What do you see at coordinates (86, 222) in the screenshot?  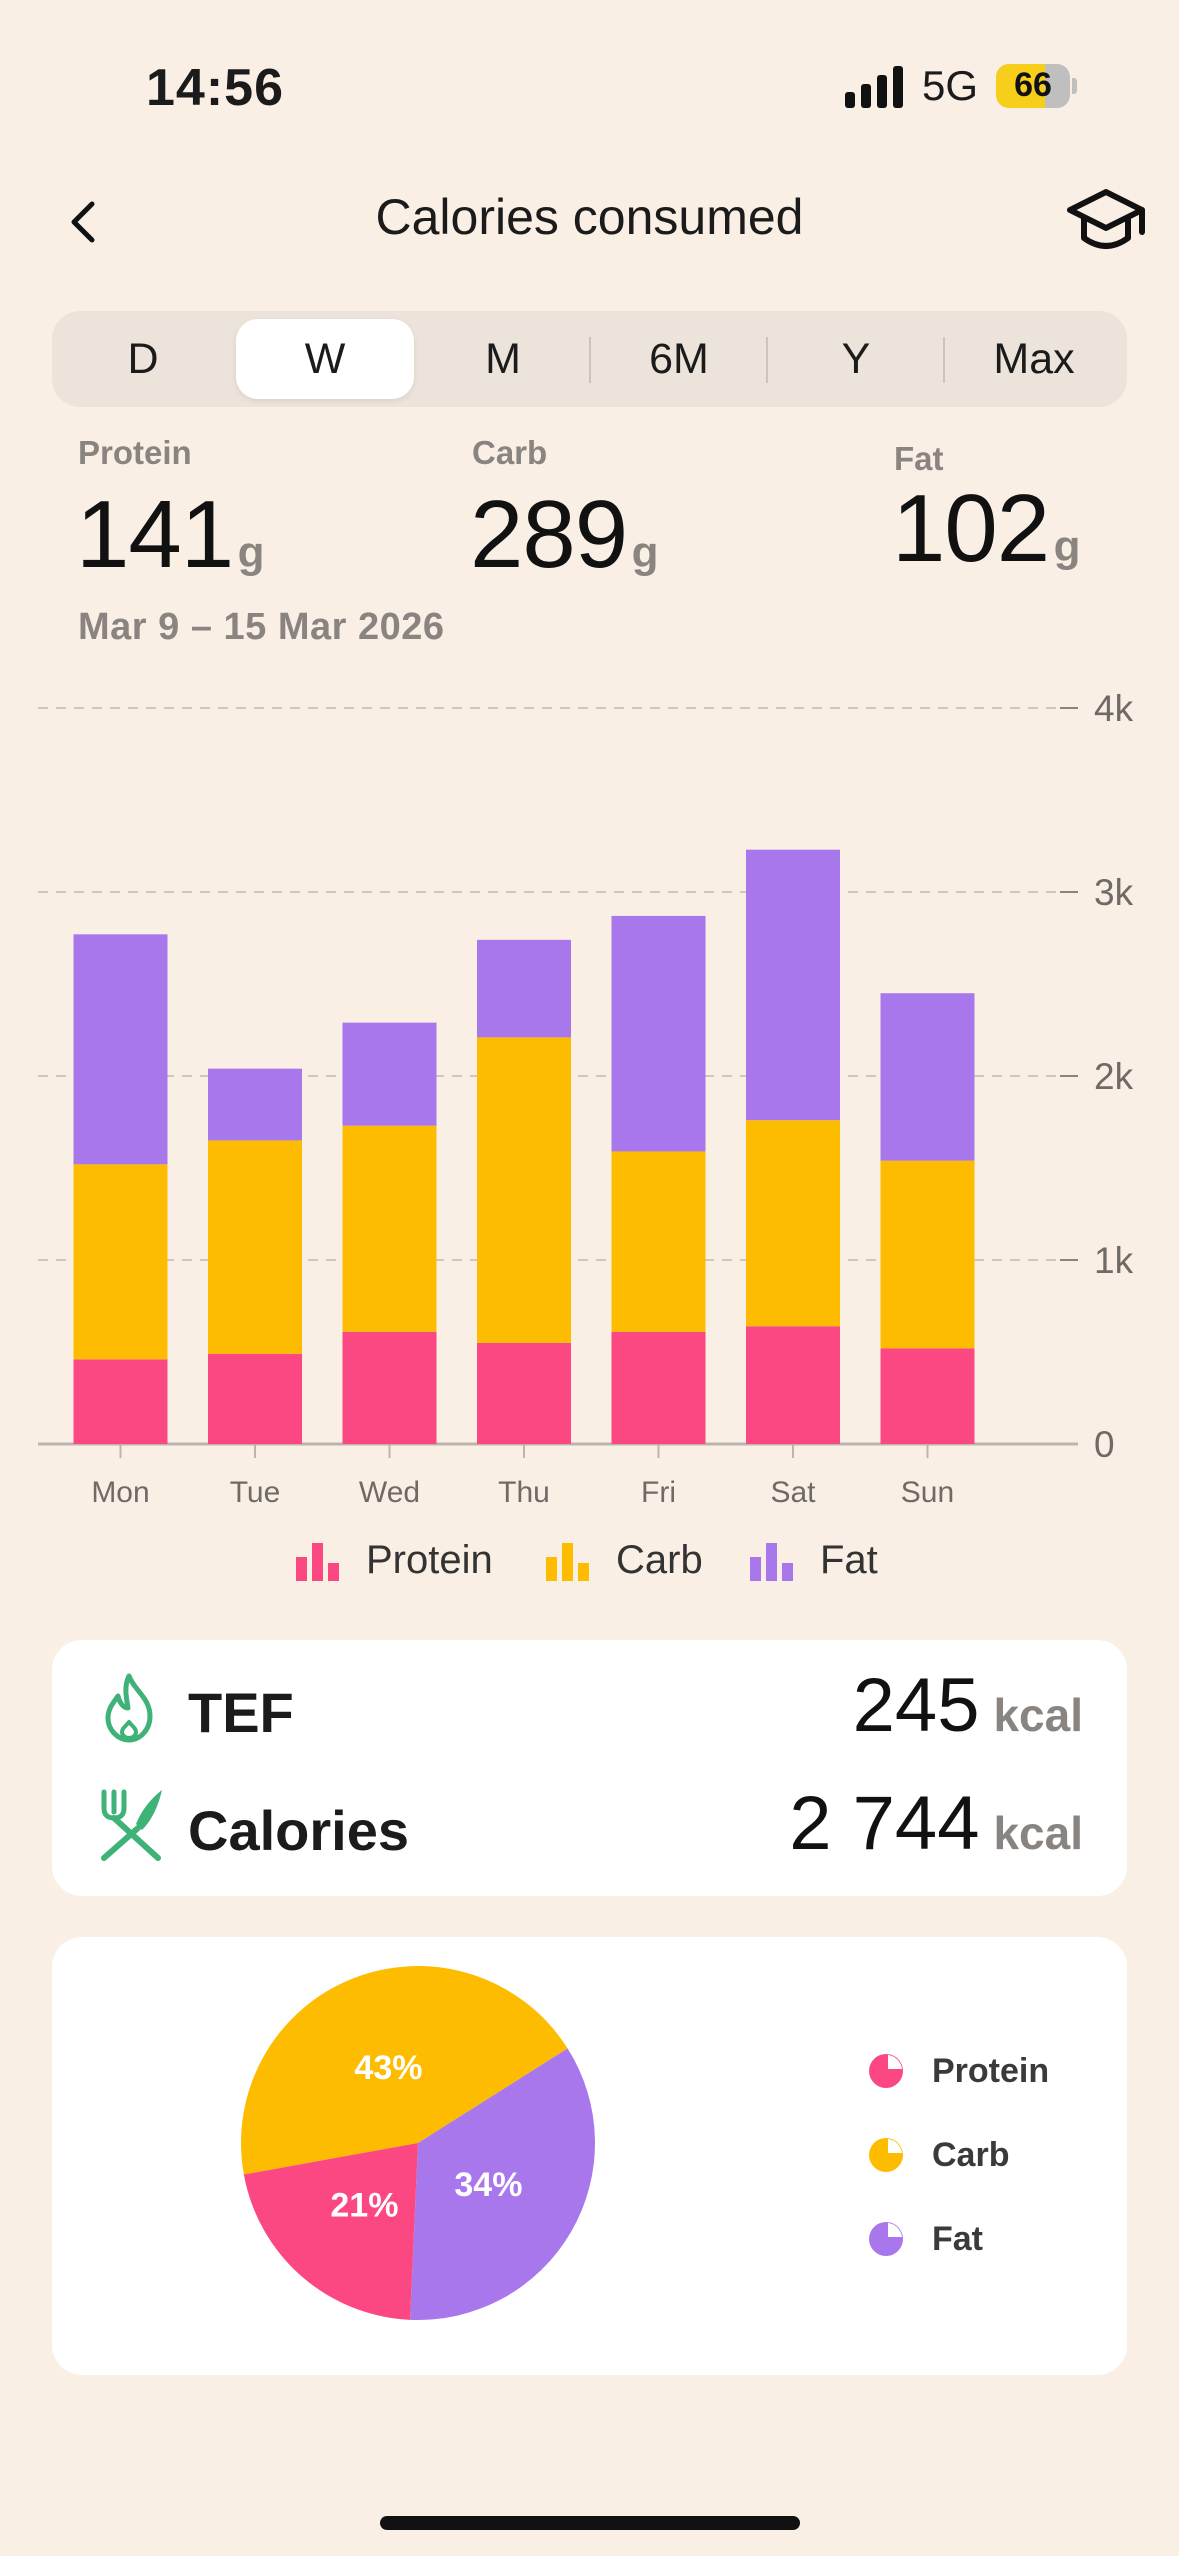 I see `chevron-left-icon` at bounding box center [86, 222].